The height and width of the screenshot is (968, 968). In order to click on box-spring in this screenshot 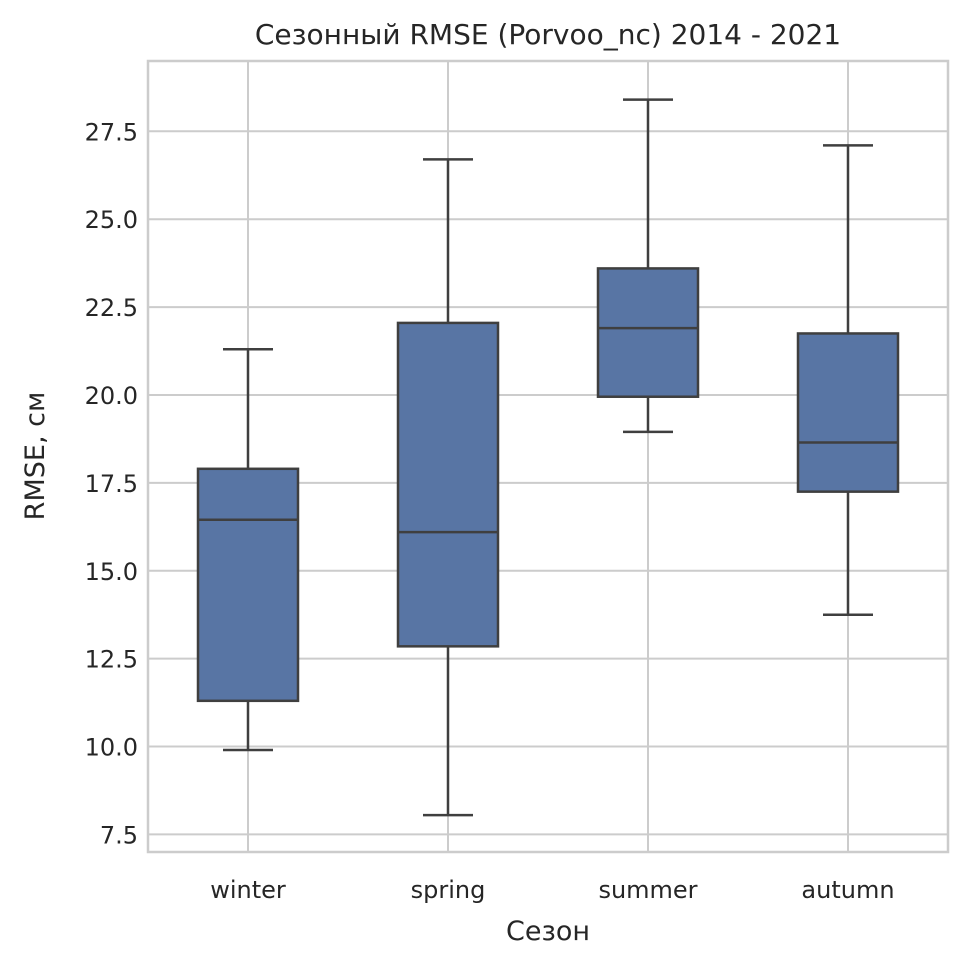, I will do `click(448, 487)`.